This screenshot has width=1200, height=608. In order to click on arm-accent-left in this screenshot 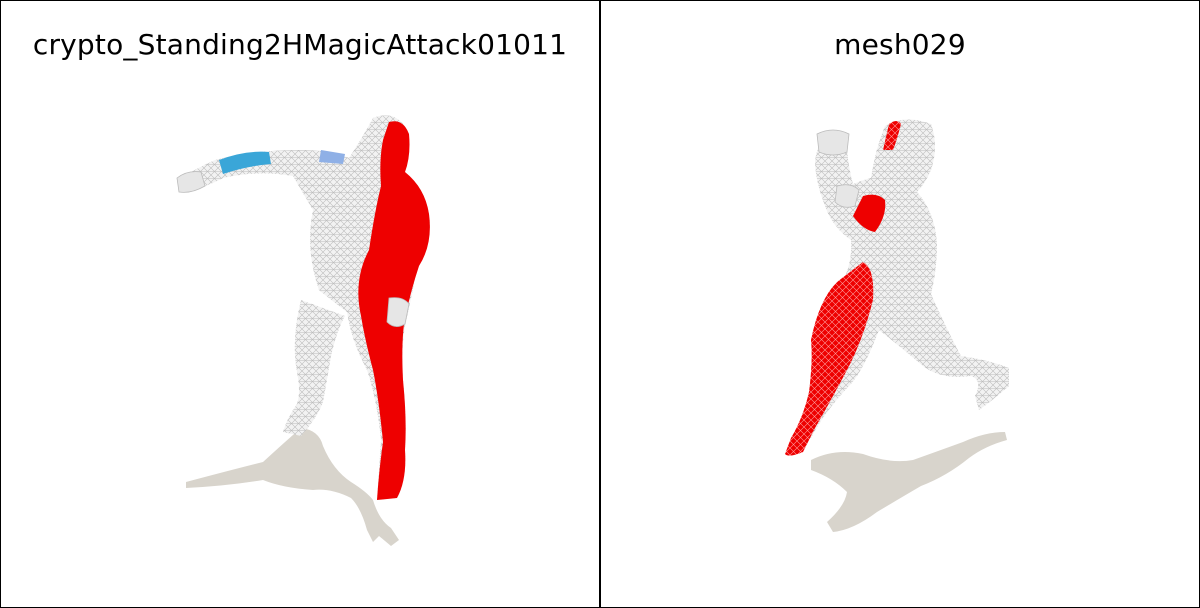, I will do `click(245, 162)`.